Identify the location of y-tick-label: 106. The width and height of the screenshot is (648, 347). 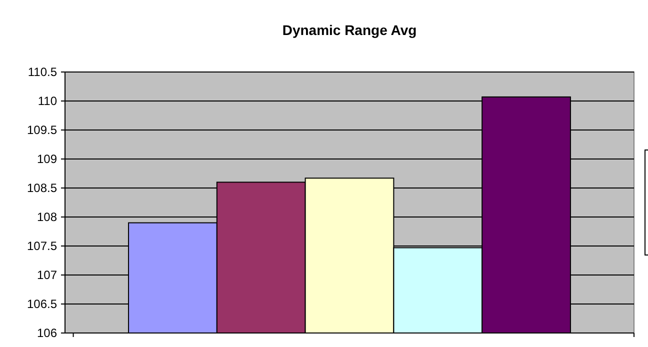
(47, 333).